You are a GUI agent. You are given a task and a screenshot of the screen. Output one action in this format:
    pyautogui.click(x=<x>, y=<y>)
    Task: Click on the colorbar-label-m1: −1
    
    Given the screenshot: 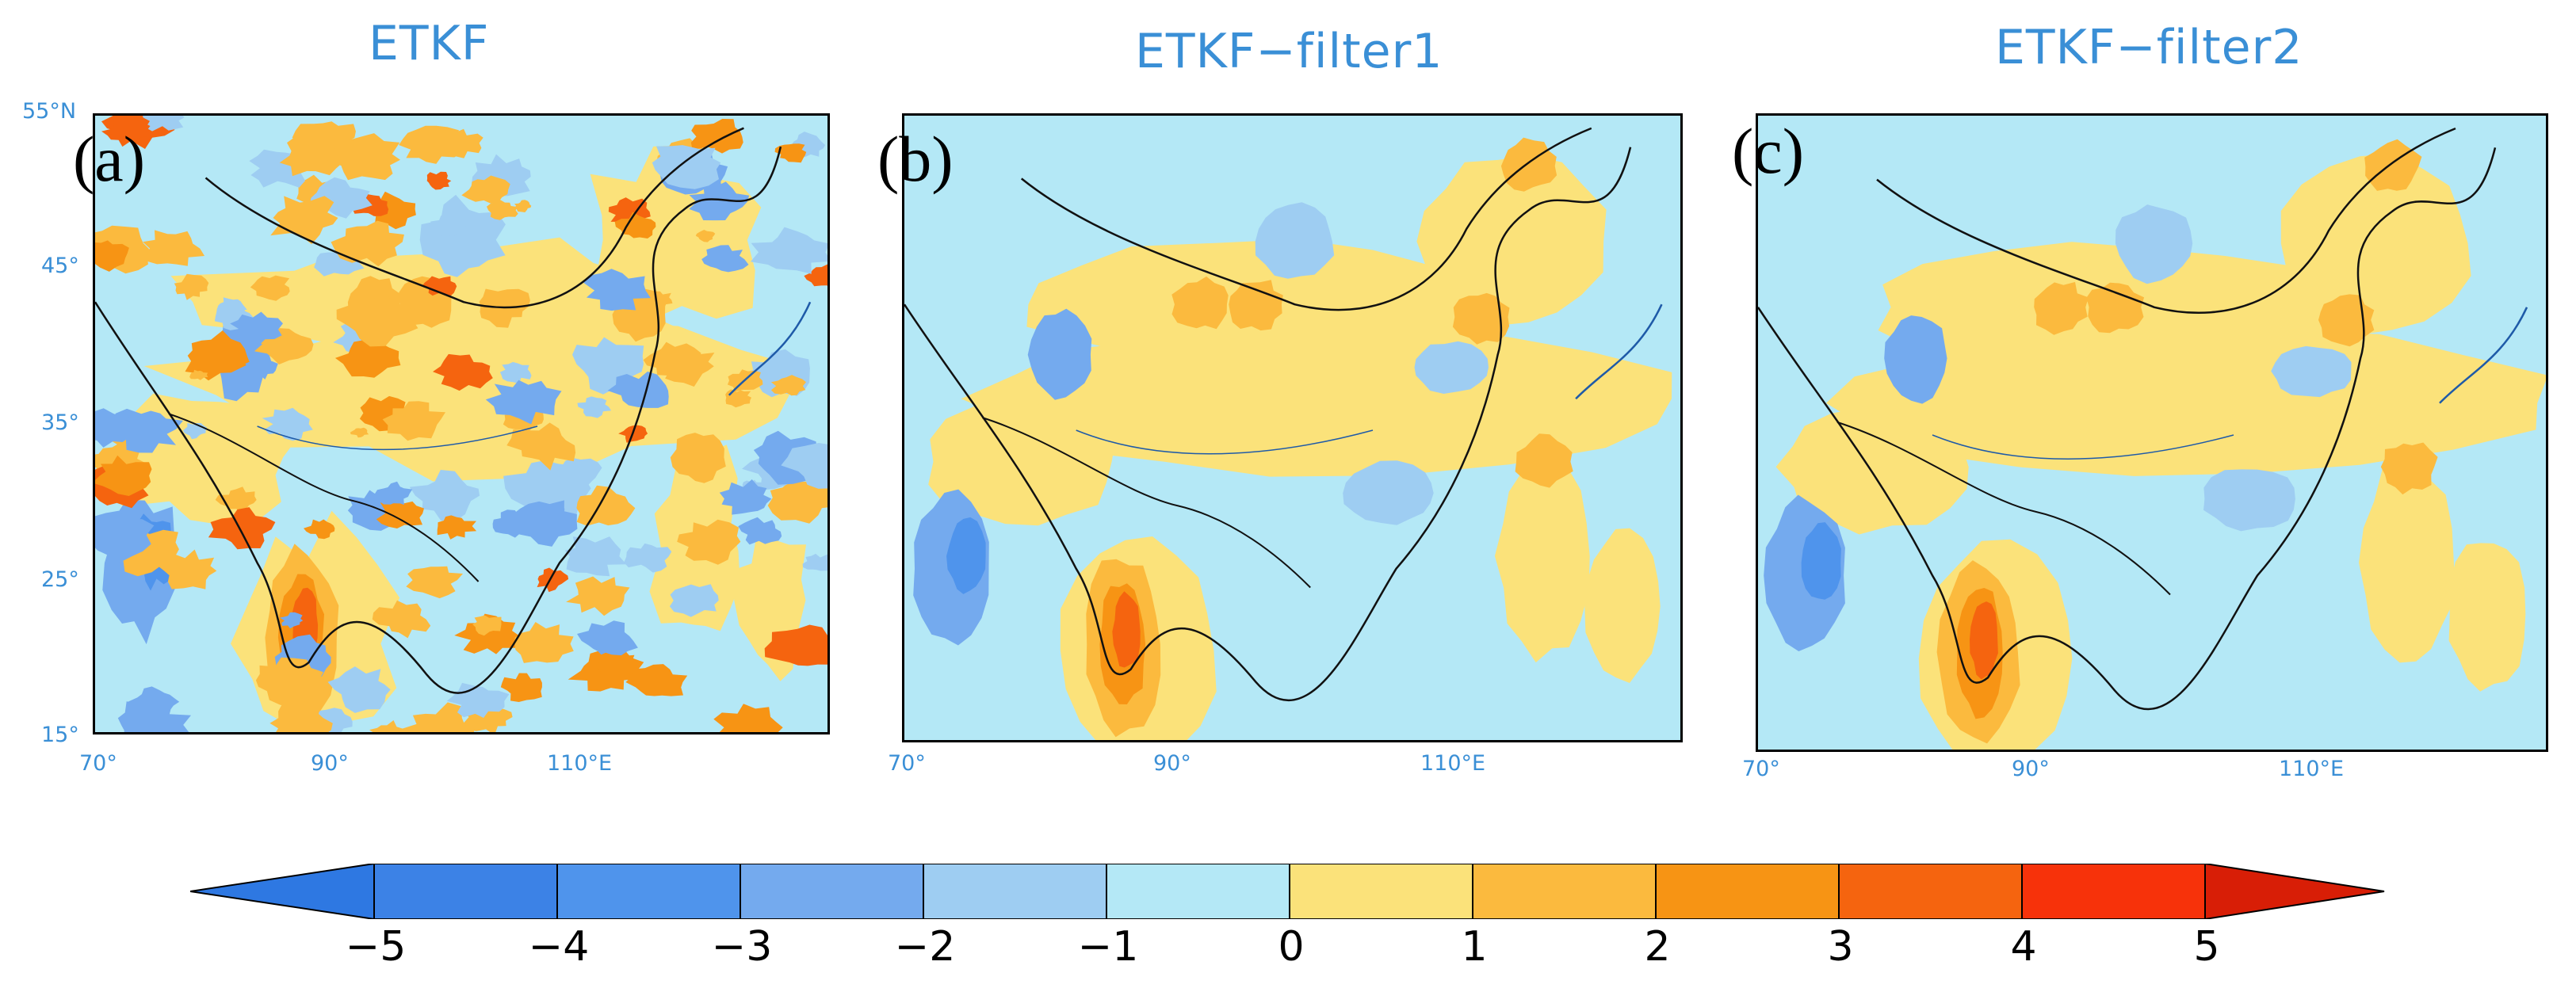 What is the action you would take?
    pyautogui.click(x=1108, y=947)
    